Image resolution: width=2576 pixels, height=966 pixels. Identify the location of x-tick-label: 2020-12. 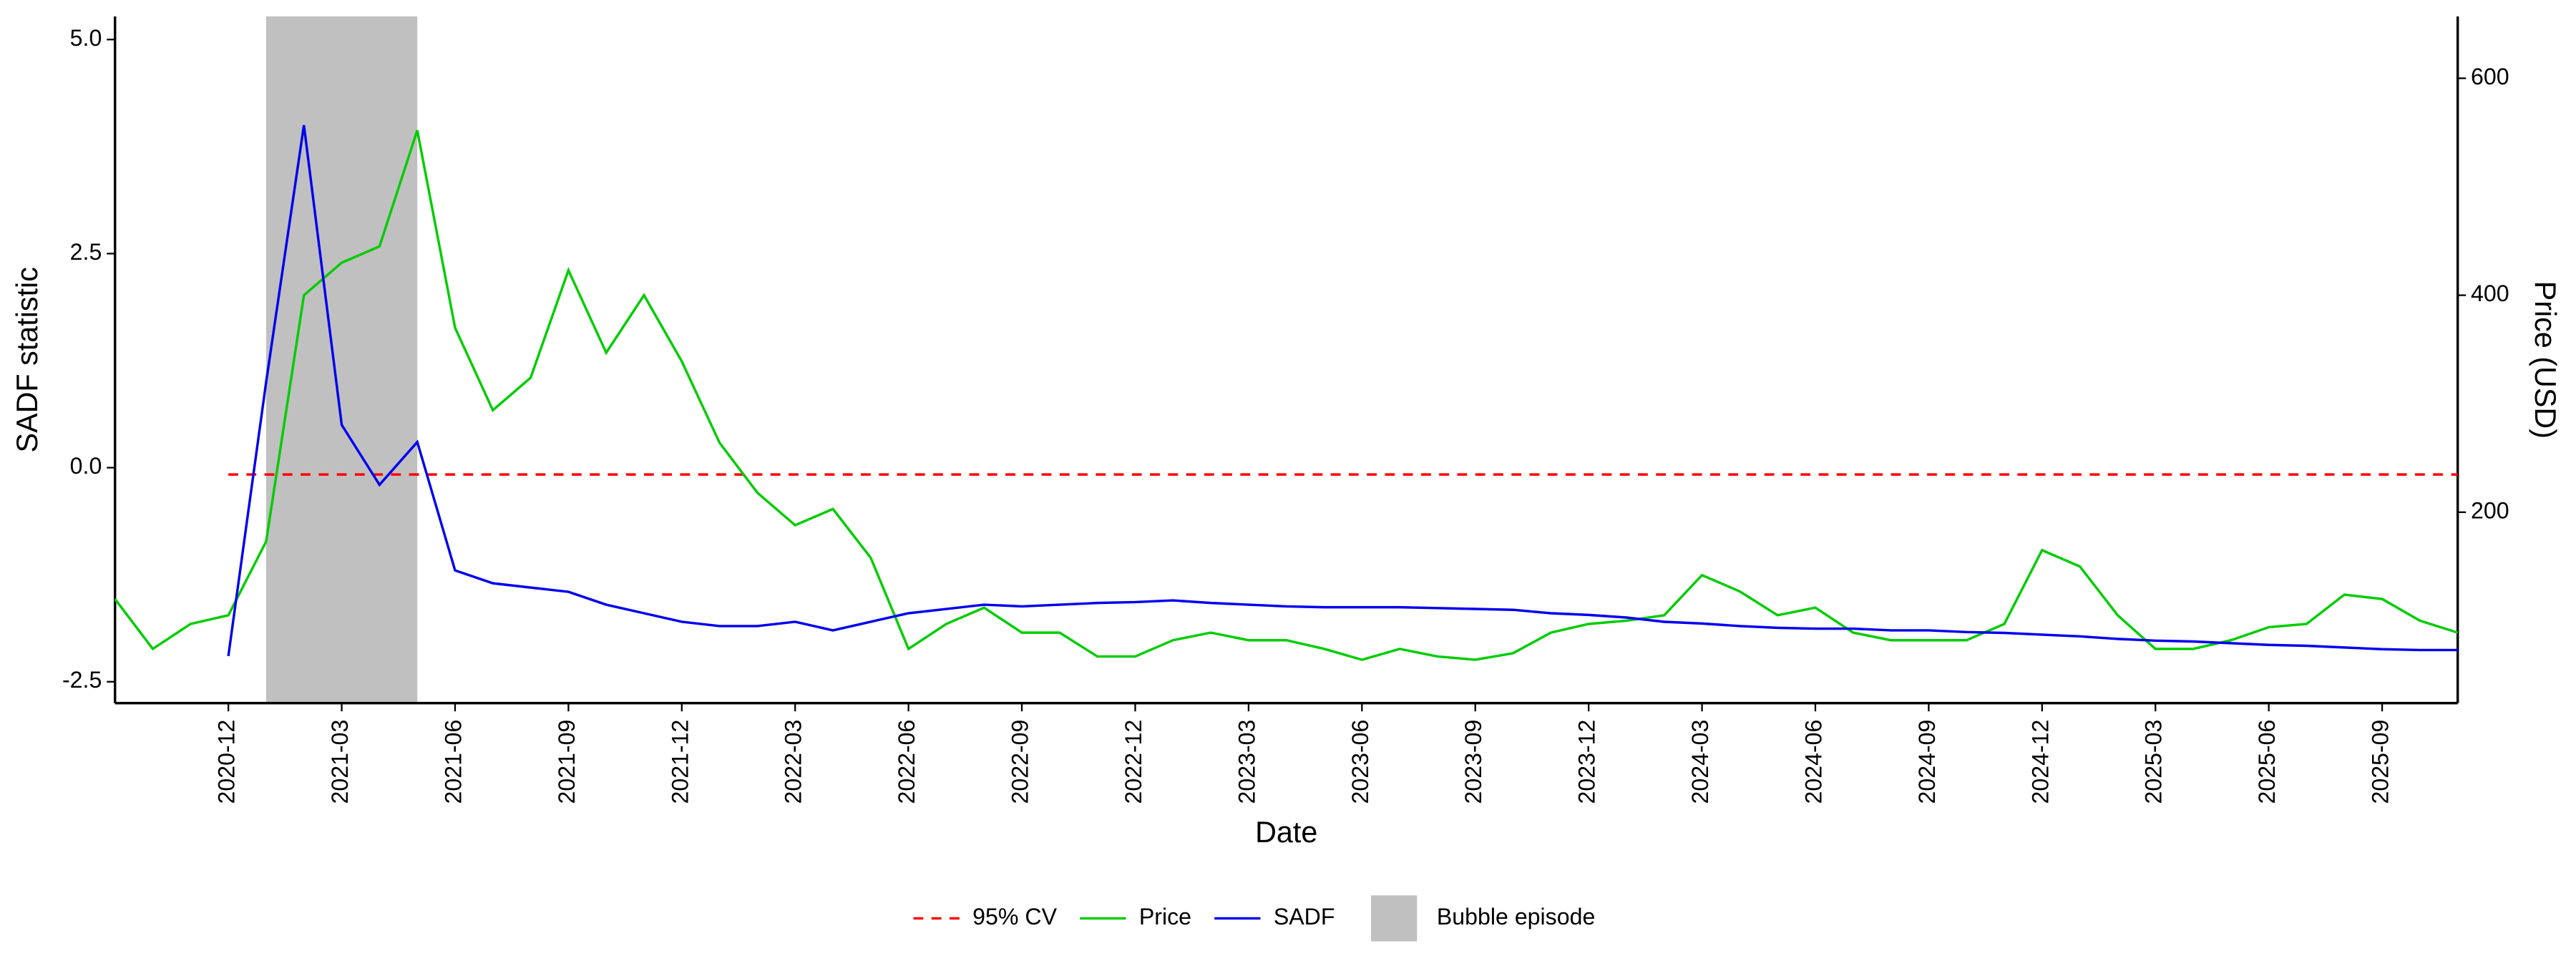
(227, 762).